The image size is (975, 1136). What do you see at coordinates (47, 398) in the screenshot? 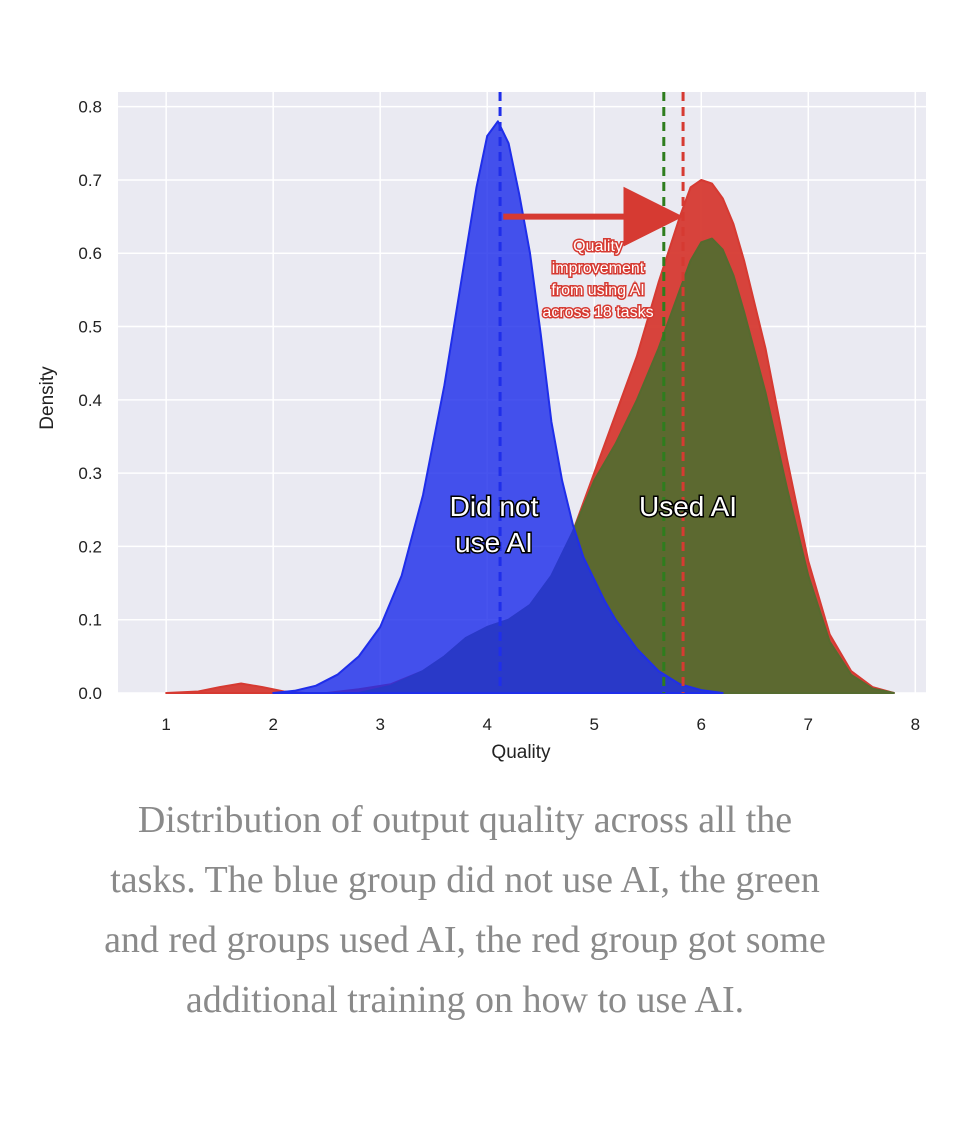
I see `y-axis-label: Density` at bounding box center [47, 398].